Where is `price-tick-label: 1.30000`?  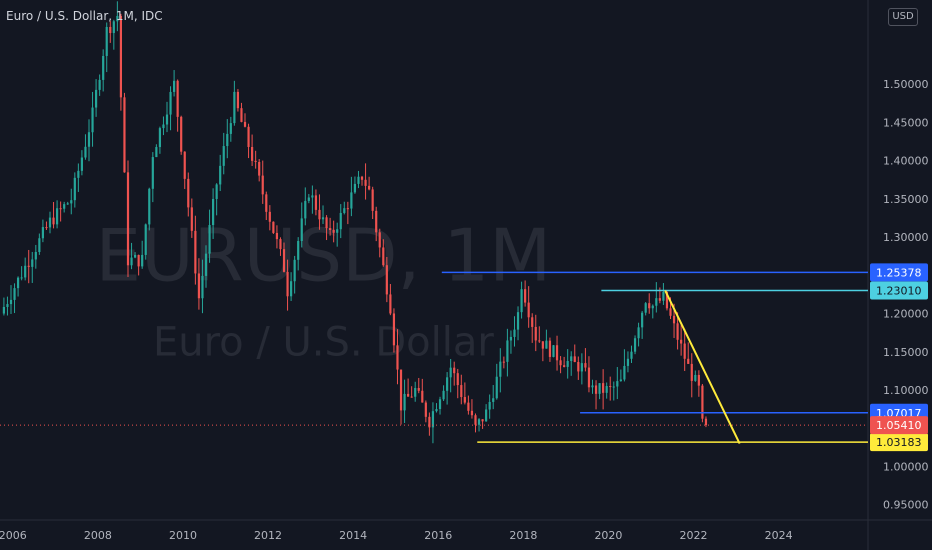 price-tick-label: 1.30000 is located at coordinates (906, 237).